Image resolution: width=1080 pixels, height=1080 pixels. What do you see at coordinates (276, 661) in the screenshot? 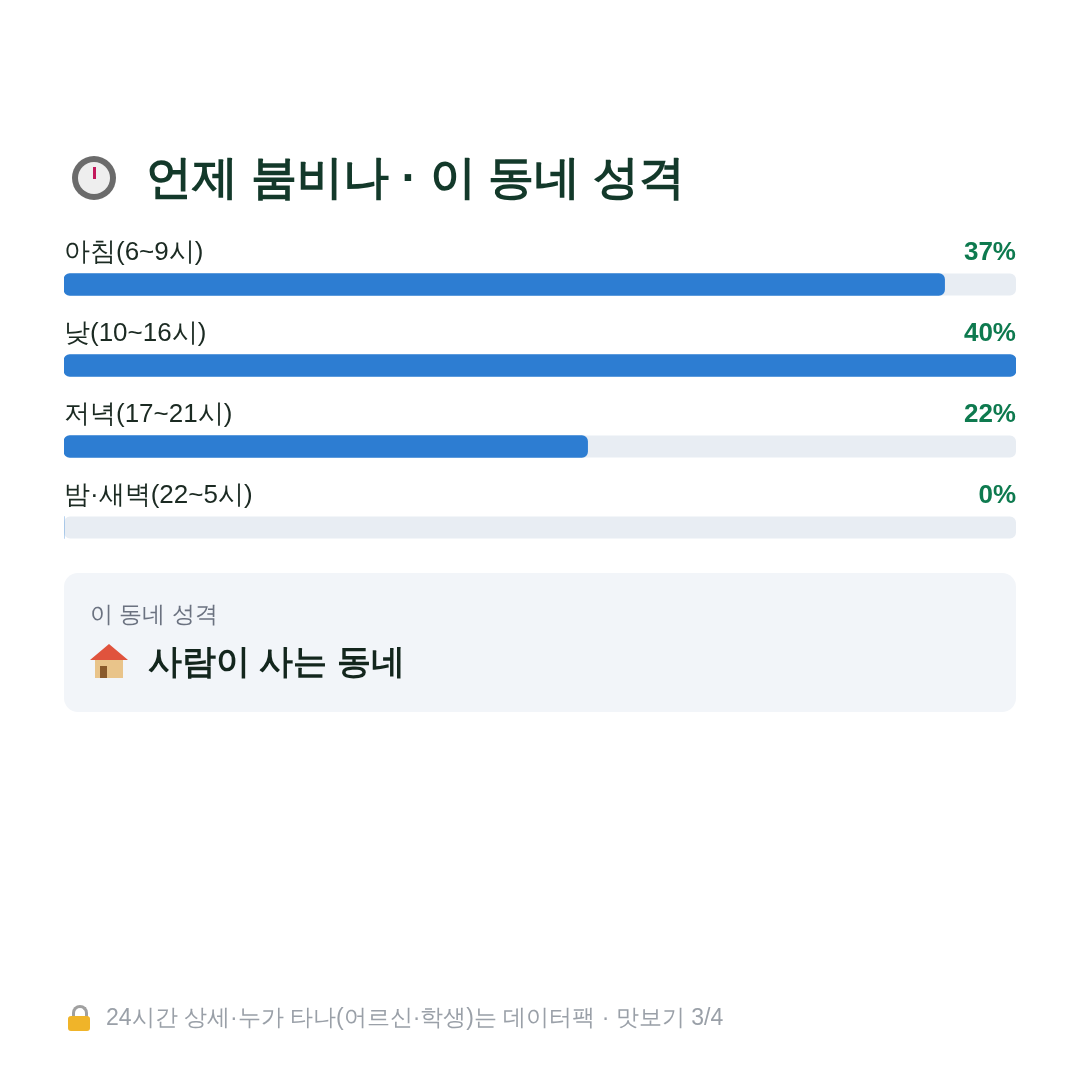
I see `text: 사람이 사는 동네` at bounding box center [276, 661].